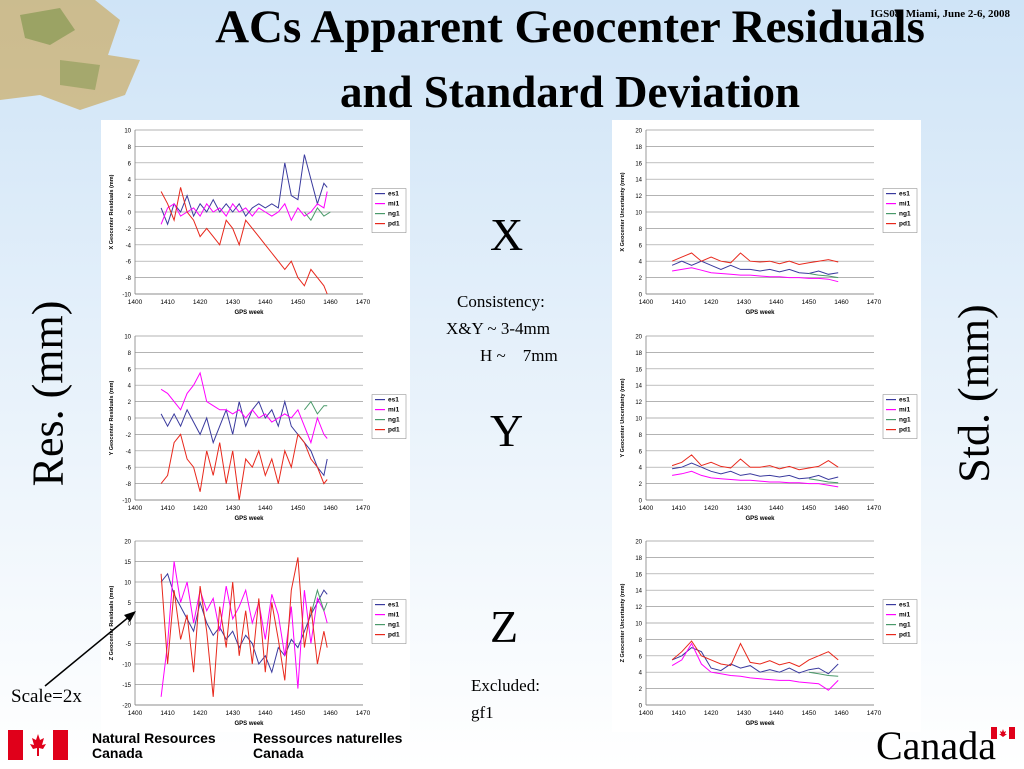 This screenshot has height=769, width=1024. I want to click on scale-note: Scale=2x, so click(46, 696).